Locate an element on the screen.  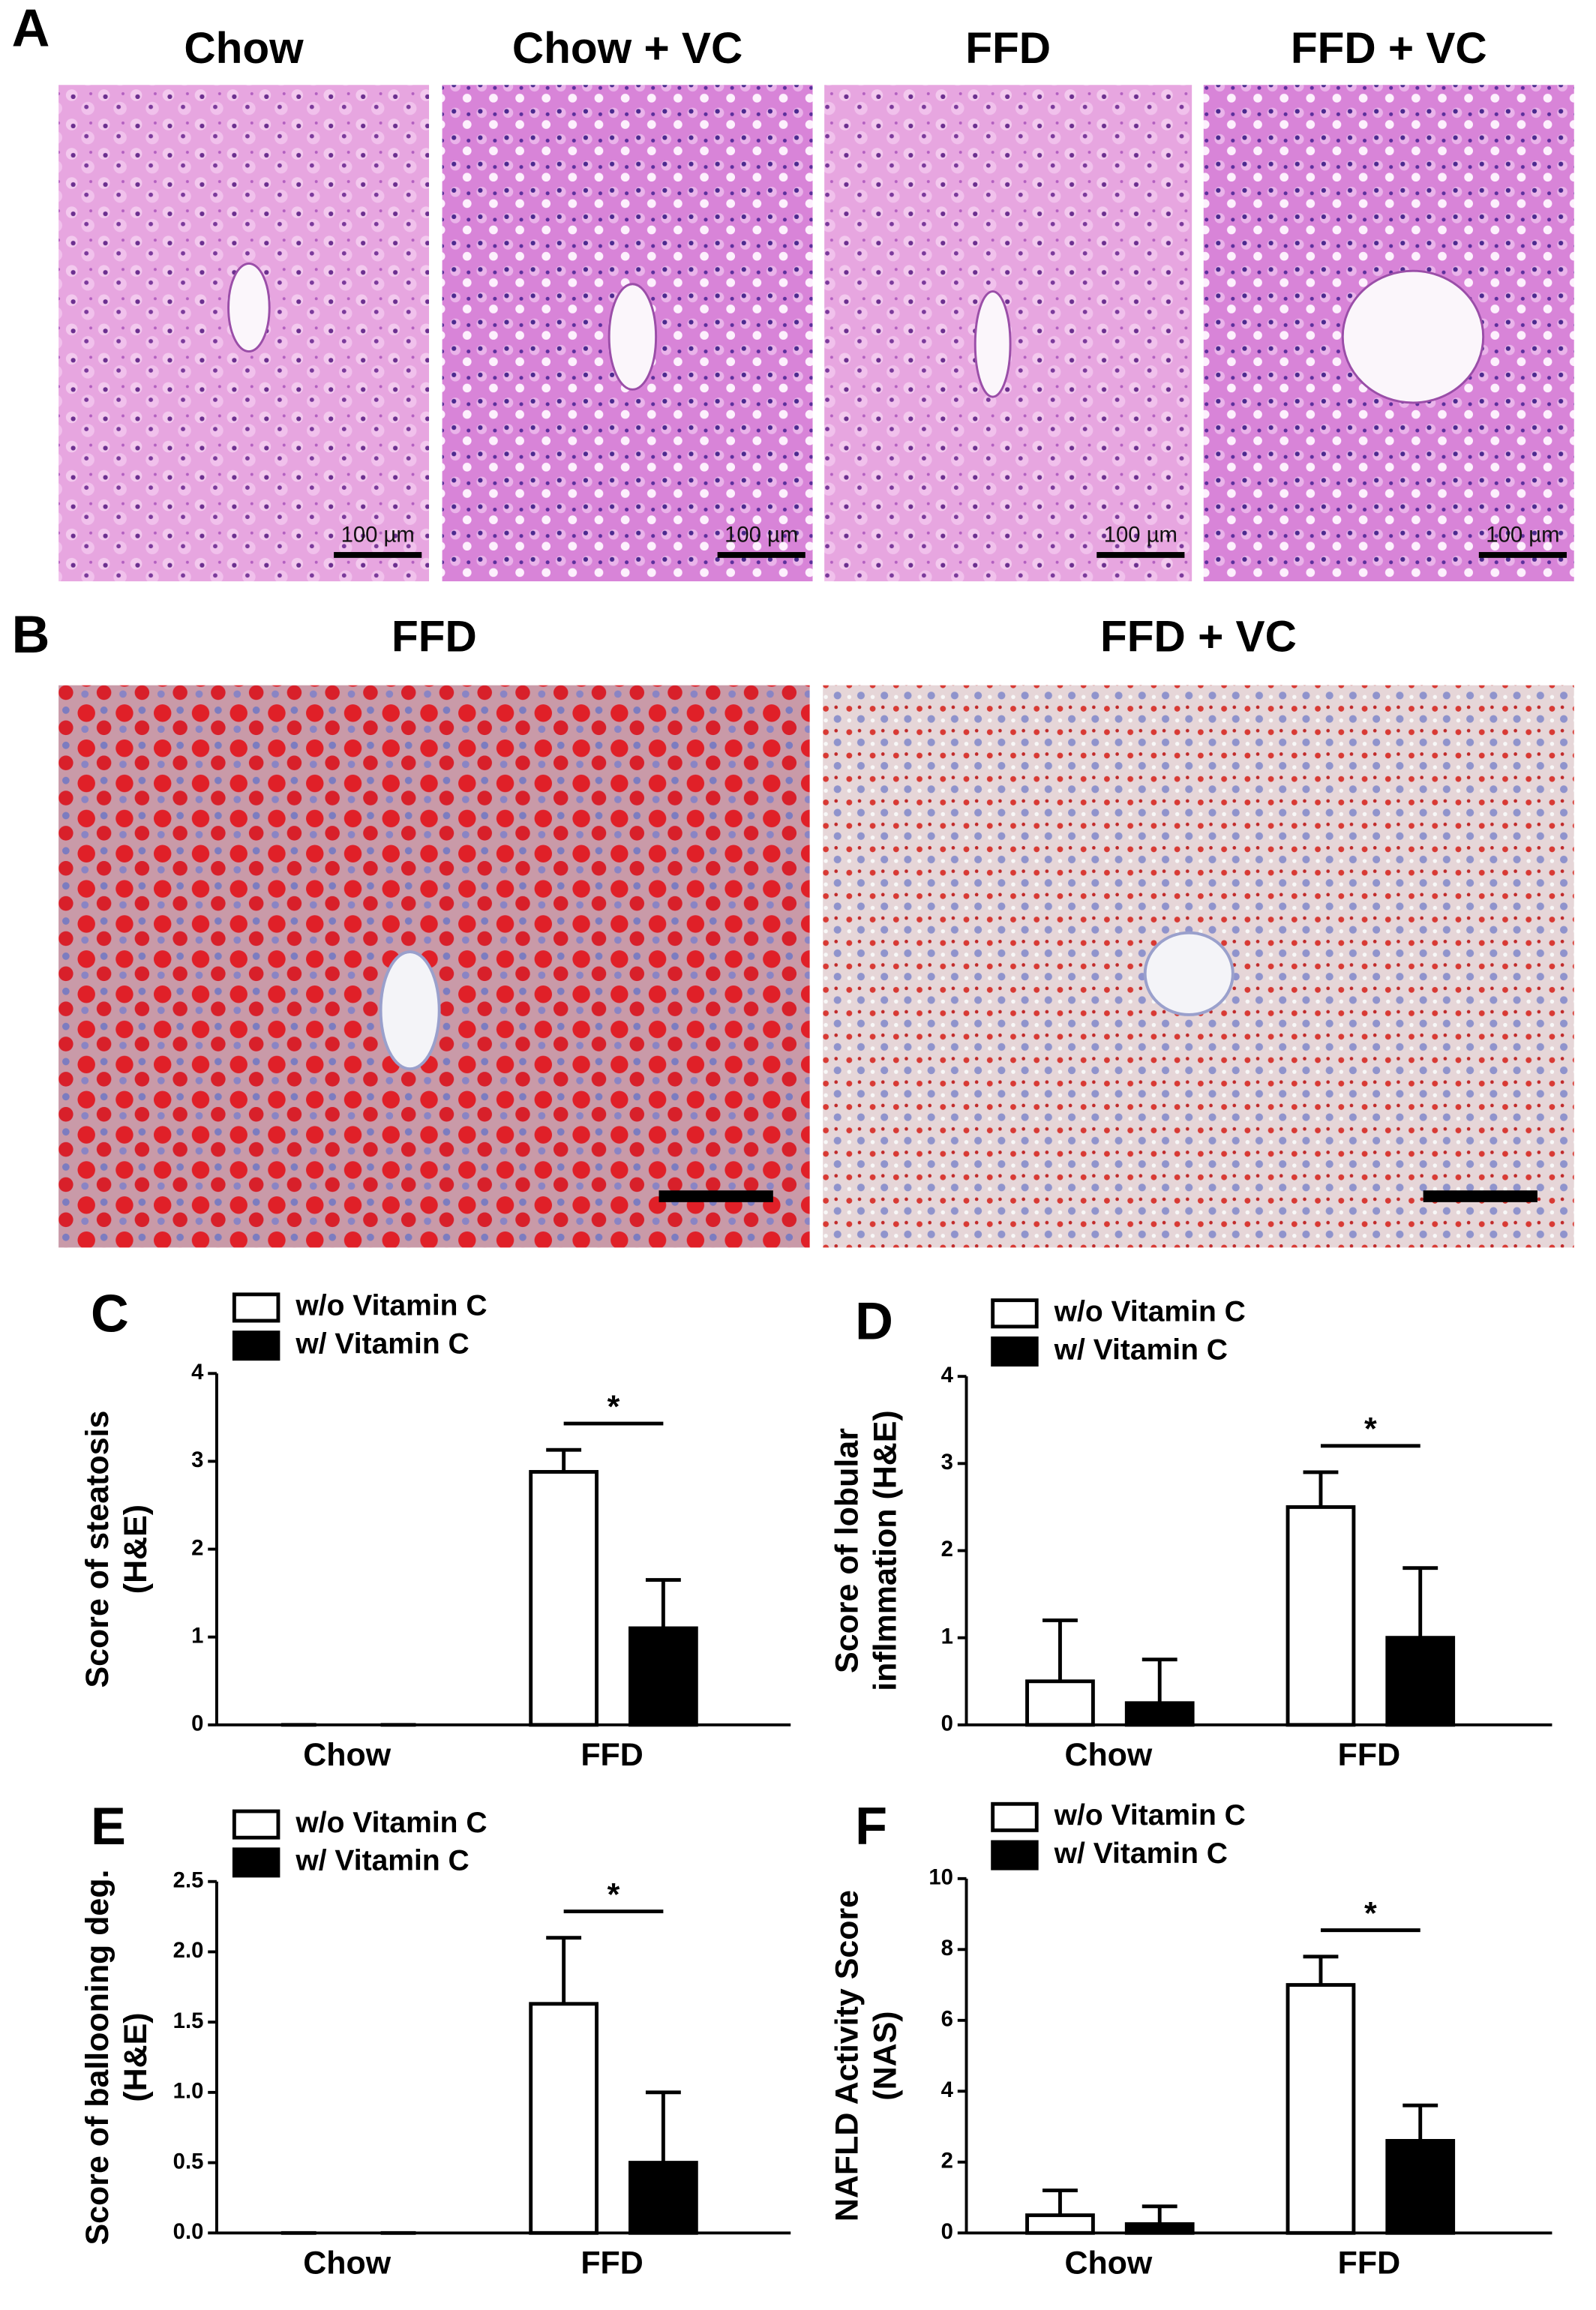
y-axis-label: Score of lobular is located at coordinates (848, 1550).